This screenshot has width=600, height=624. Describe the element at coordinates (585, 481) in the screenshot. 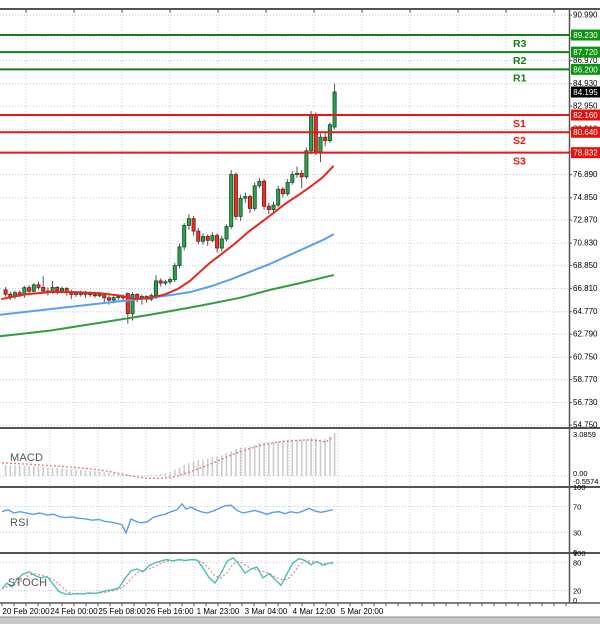

I see `svg-text: -0.5574` at that location.